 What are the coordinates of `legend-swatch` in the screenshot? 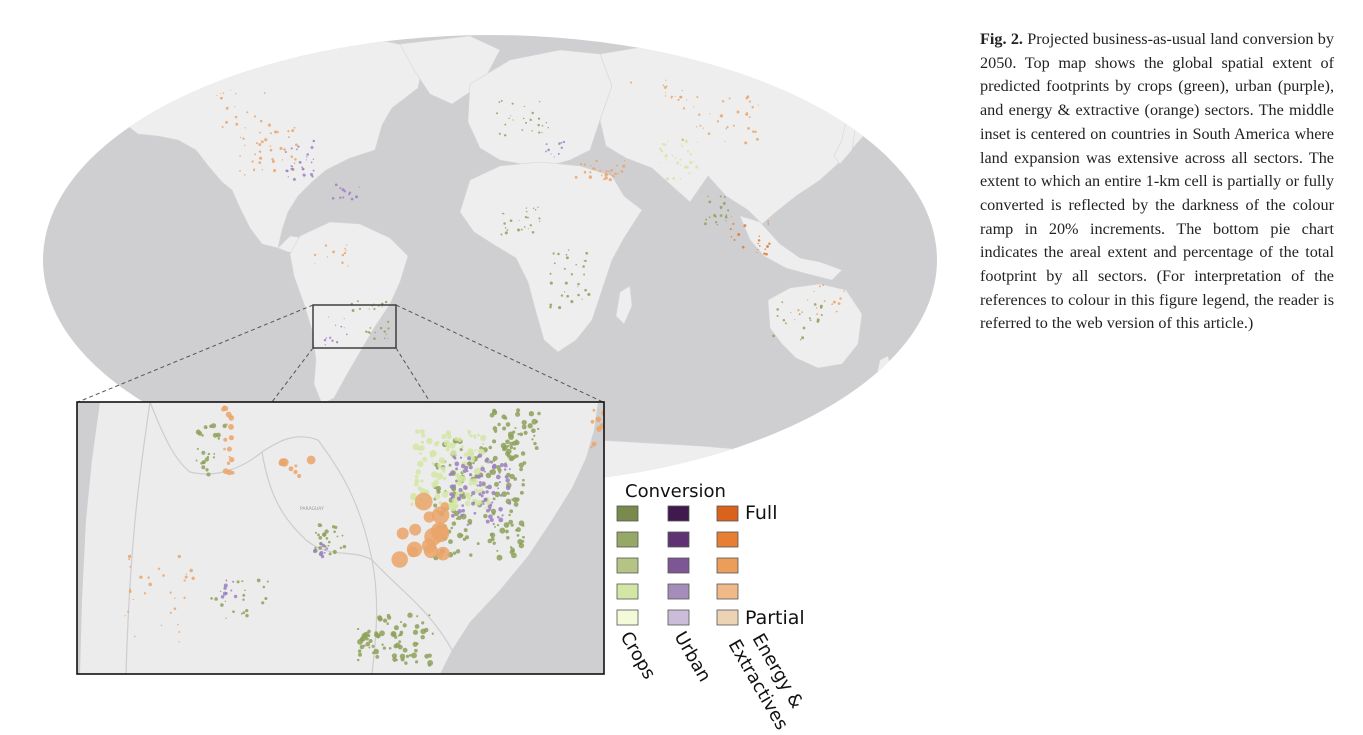 It's located at (727, 565).